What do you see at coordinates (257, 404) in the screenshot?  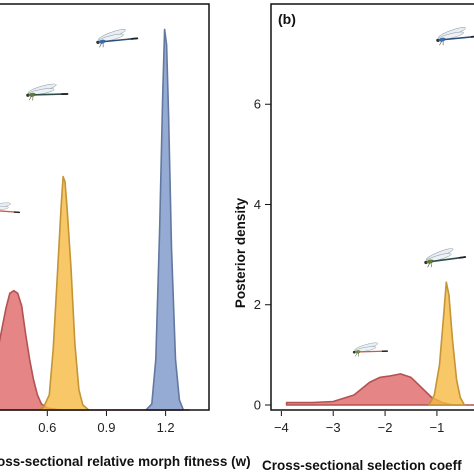 I see `y-tick-label: 0` at bounding box center [257, 404].